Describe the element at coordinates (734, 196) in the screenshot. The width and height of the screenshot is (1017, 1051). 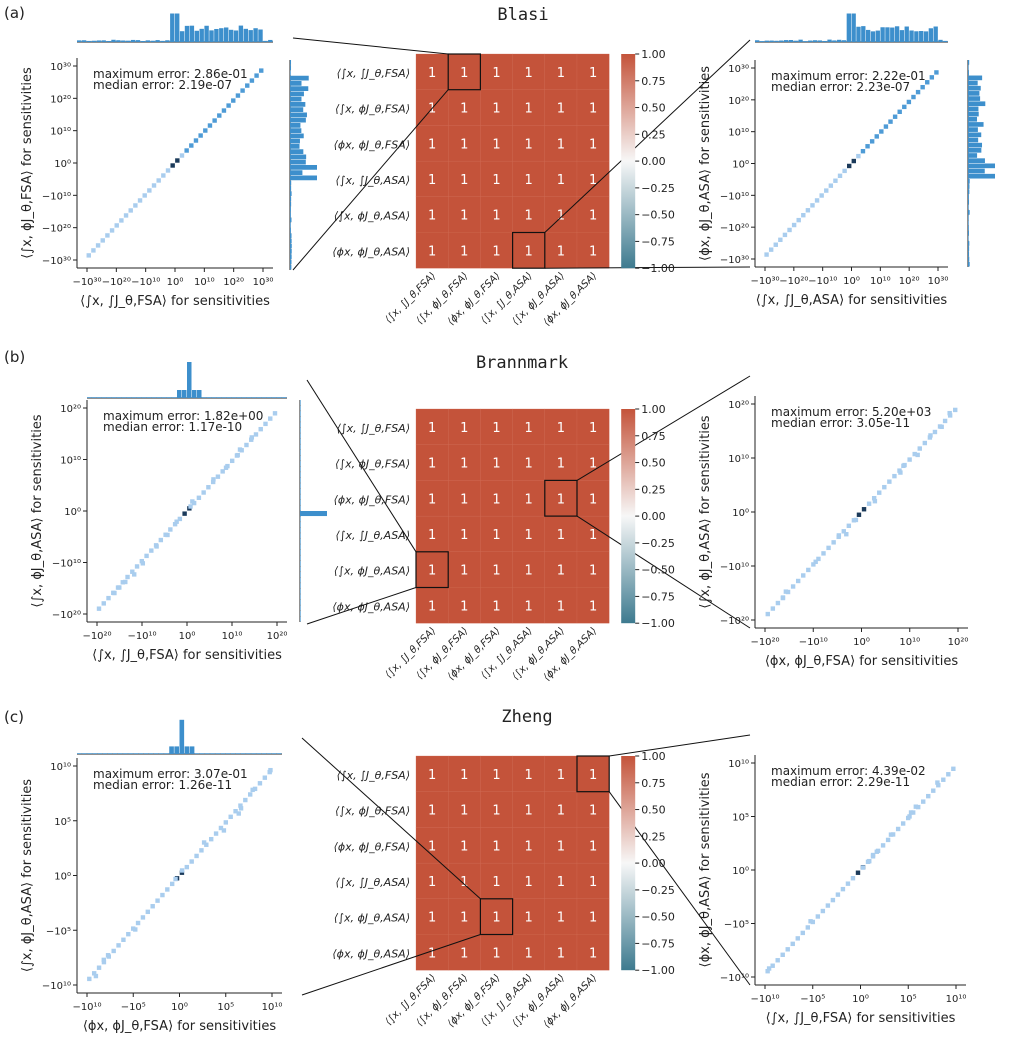
I see `y-tick-label: −10¹⁰` at that location.